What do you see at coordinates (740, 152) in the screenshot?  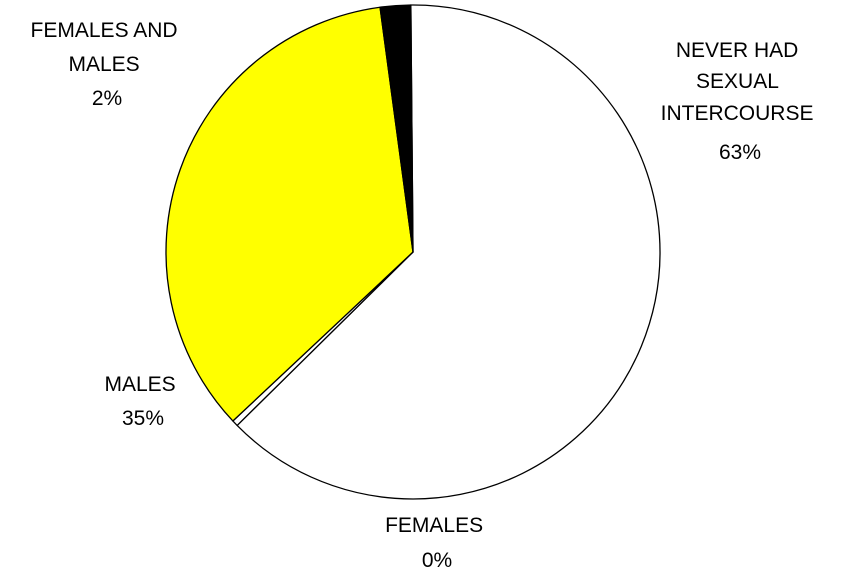 I see `slice-percent: 63%` at bounding box center [740, 152].